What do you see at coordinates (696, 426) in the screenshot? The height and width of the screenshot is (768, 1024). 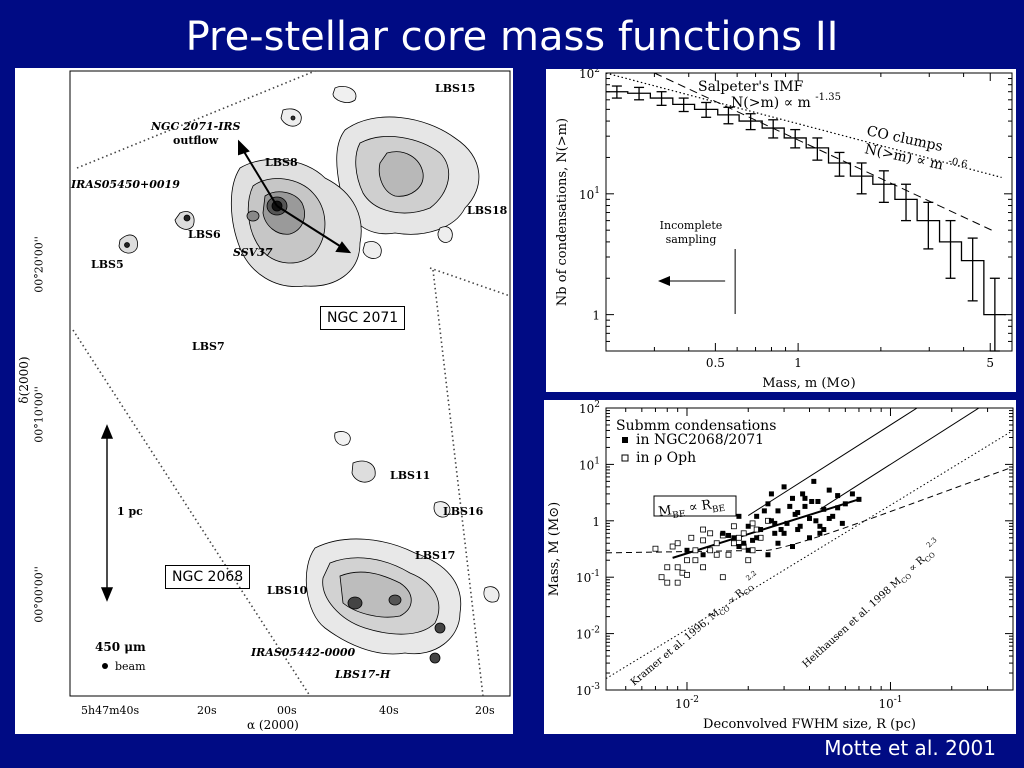 I see `legend-title: Submm condensations` at bounding box center [696, 426].